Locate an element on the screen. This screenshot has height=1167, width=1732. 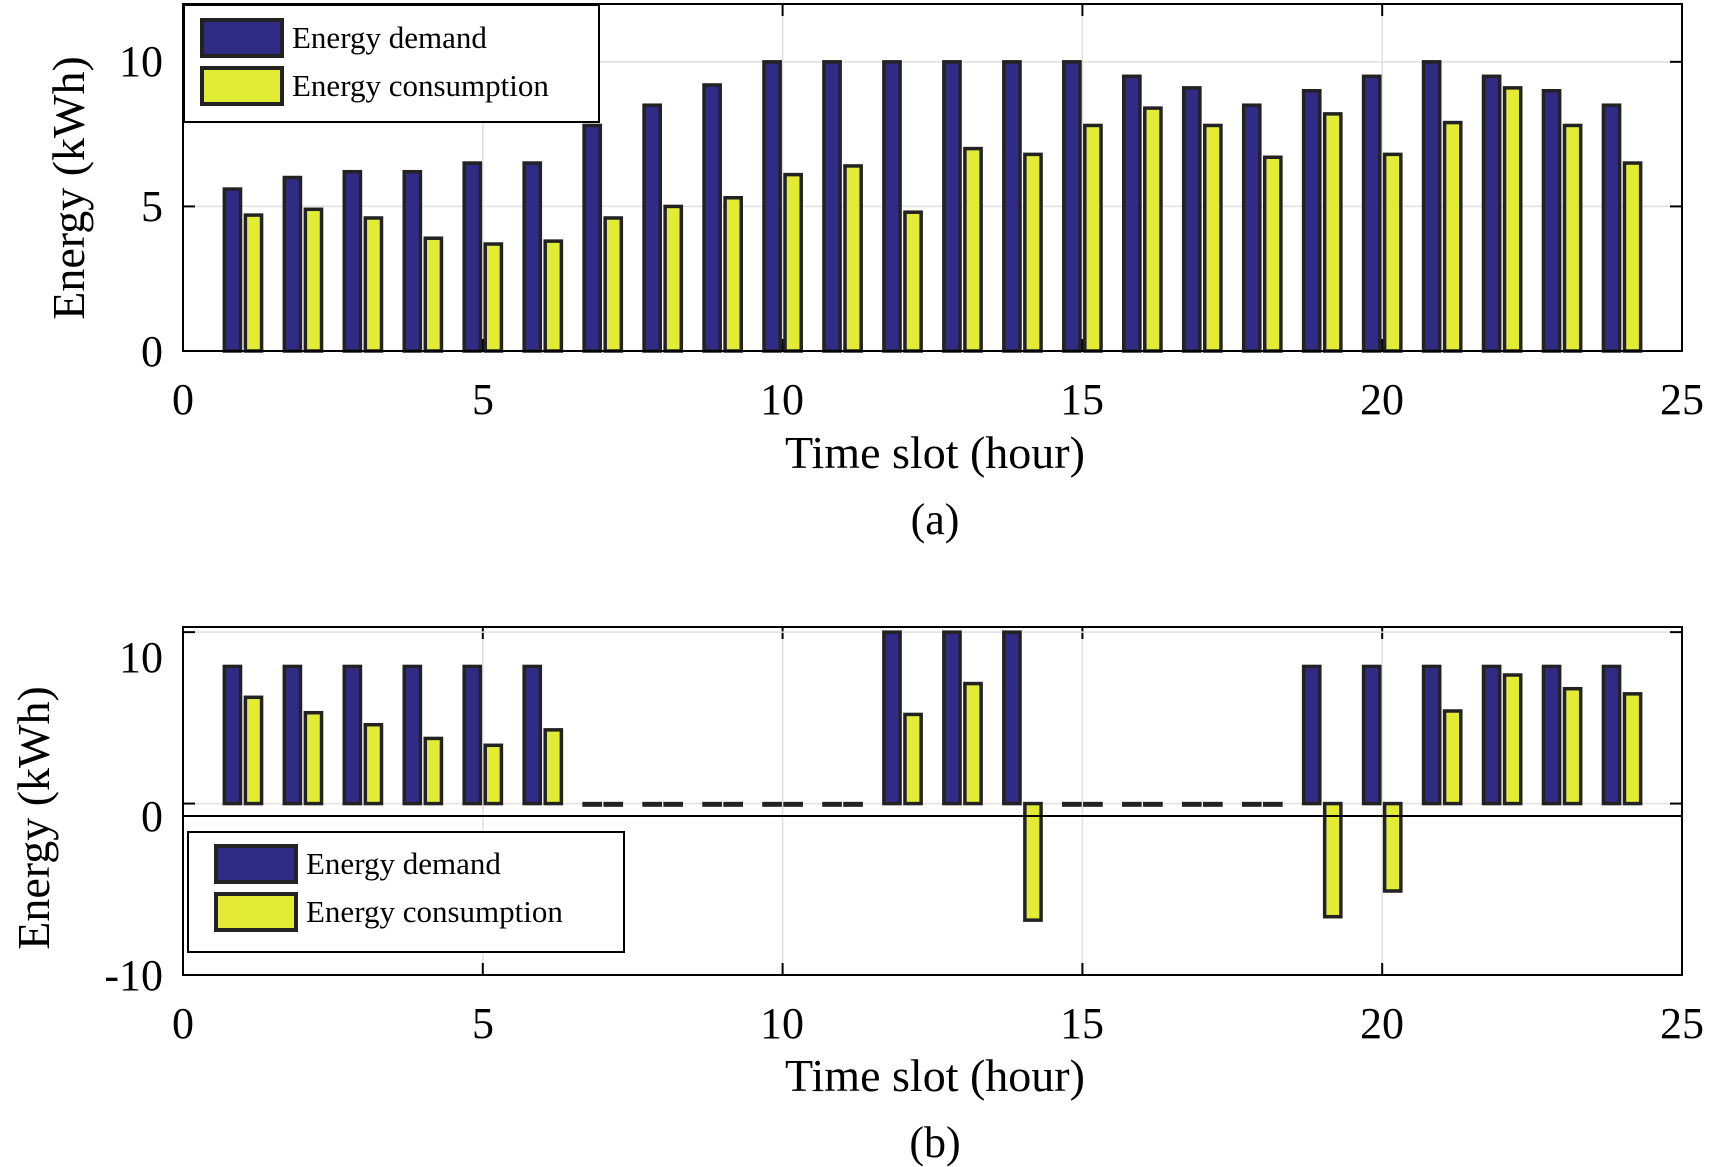
chart-b-xtick-label: 25 is located at coordinates (1682, 1023).